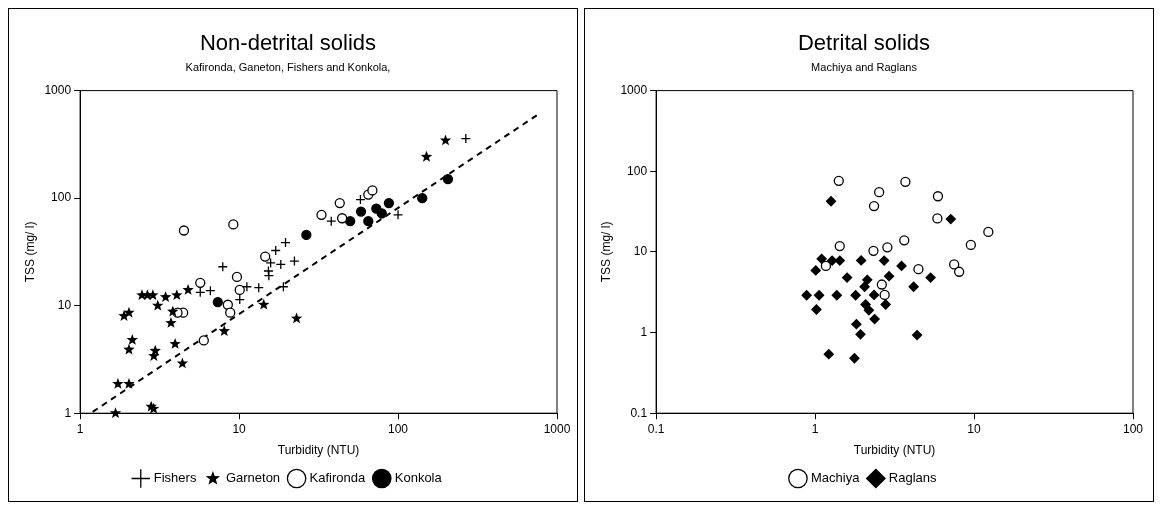 This screenshot has height=514, width=1167. Describe the element at coordinates (288, 67) in the screenshot. I see `chart-subtitle: Kafironda, Ganeton, Fishers and Konkola,` at that location.